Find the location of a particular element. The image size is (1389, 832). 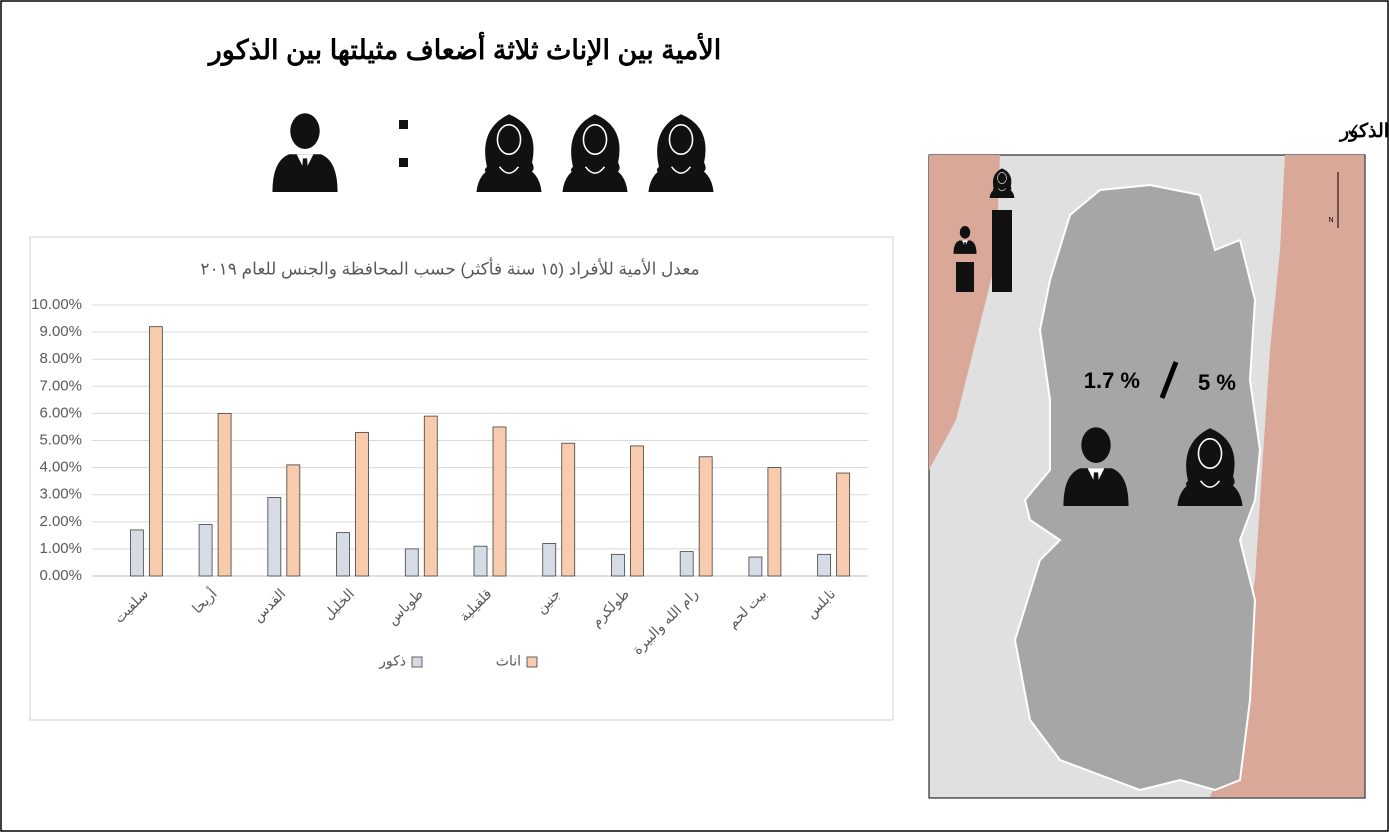

y-tick-label: 6.00% is located at coordinates (60, 412).